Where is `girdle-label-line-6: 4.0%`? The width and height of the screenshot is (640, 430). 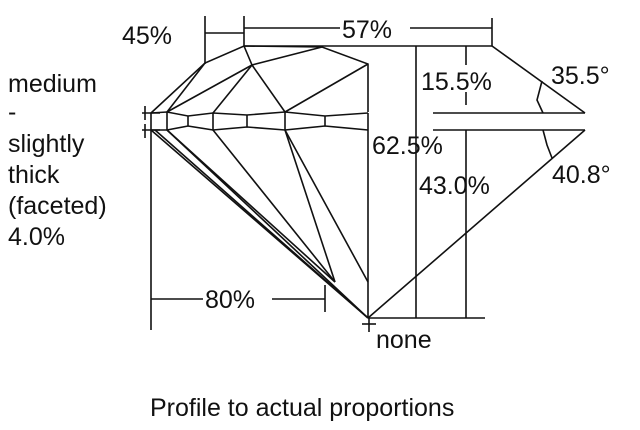
girdle-label-line-6: 4.0% is located at coordinates (36, 237).